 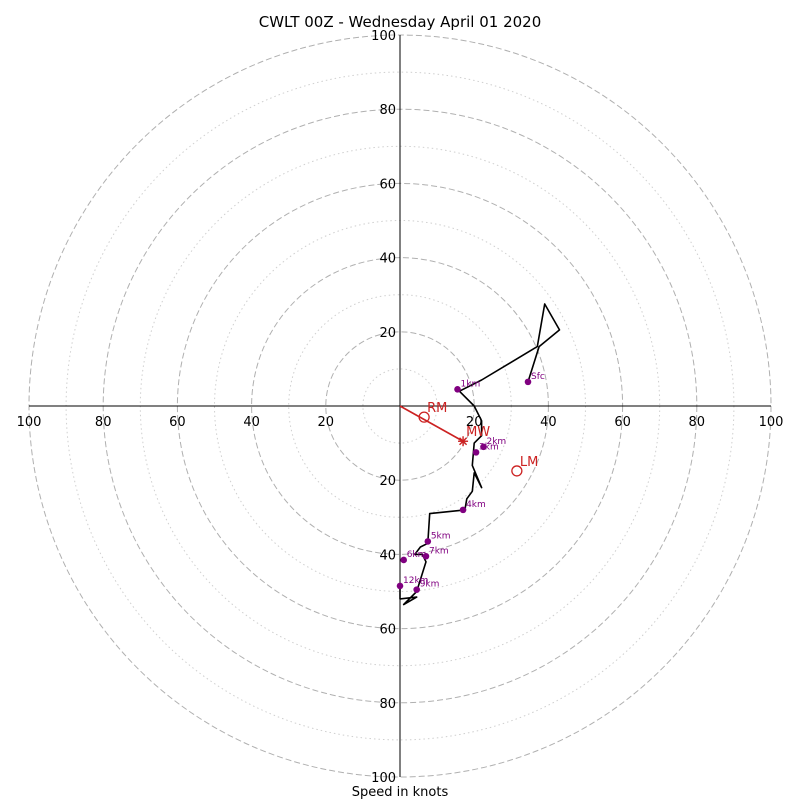 I want to click on hodograph-line, so click(x=480, y=454).